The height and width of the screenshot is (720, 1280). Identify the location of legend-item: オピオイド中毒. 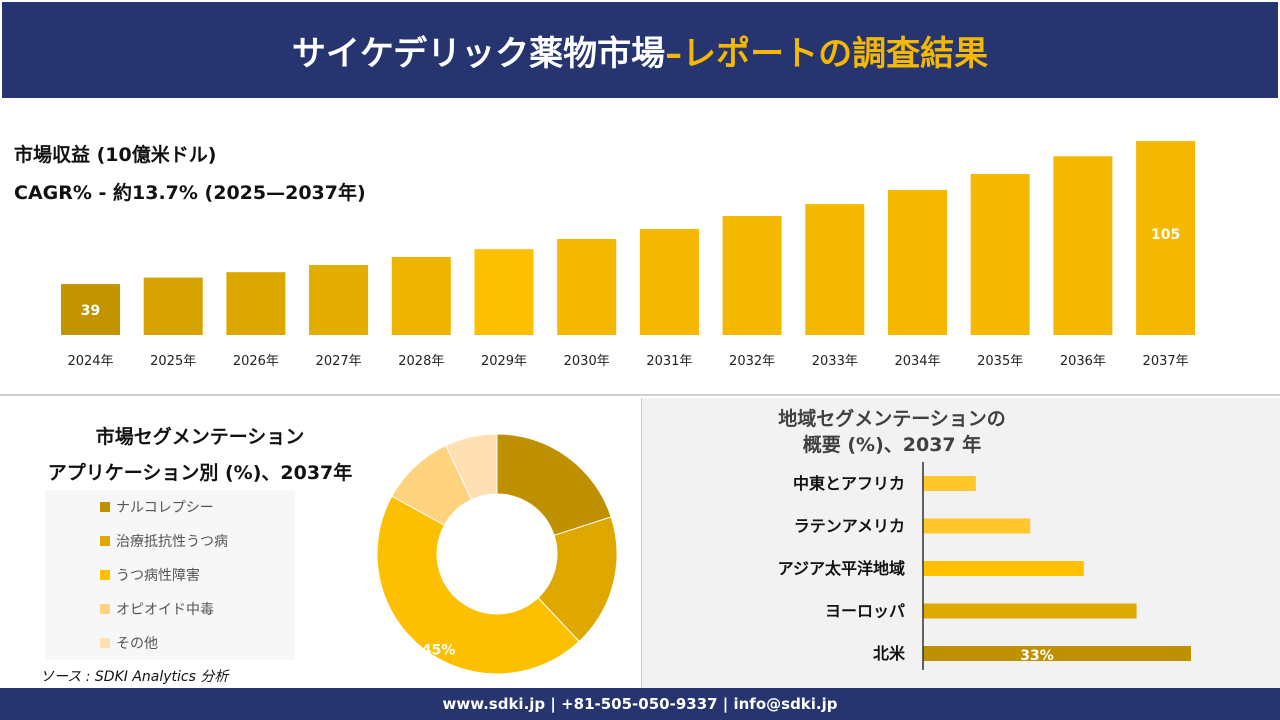
(170, 609).